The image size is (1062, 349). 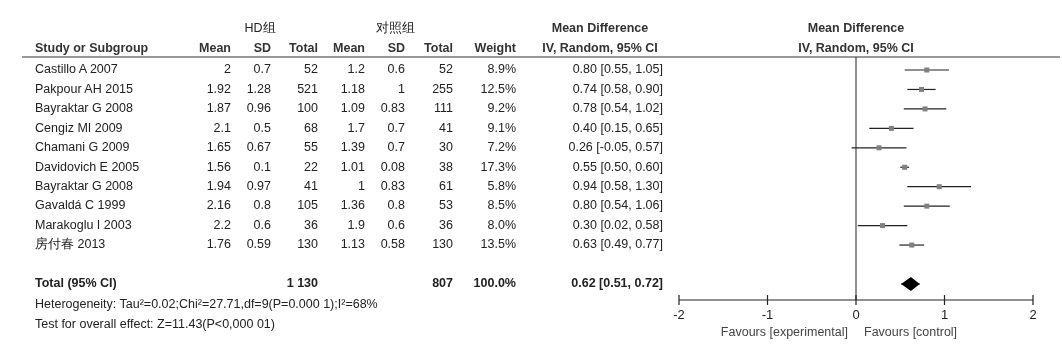 I want to click on text: 55, so click(x=311, y=147).